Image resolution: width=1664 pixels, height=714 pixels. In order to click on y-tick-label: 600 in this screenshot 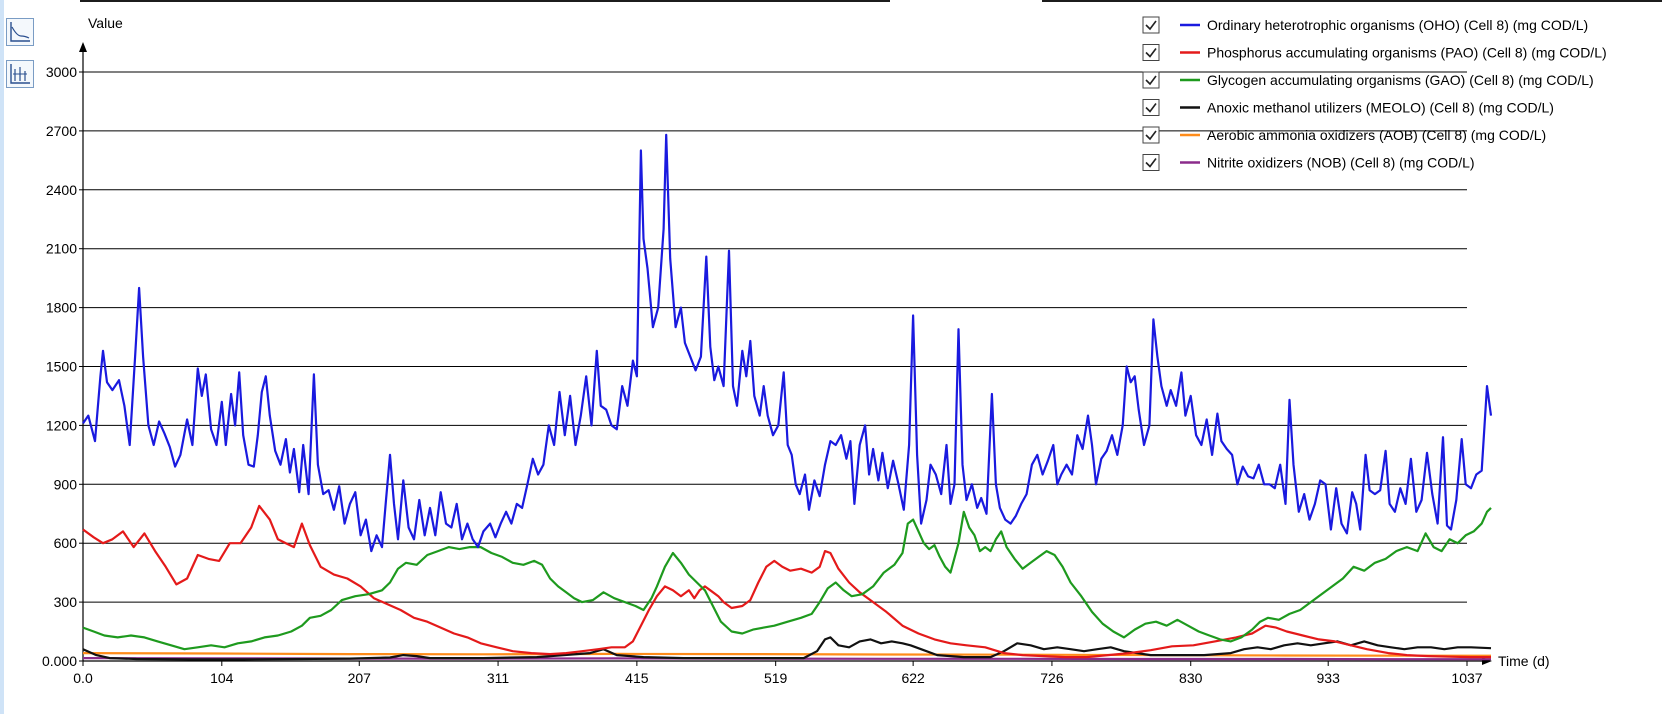, I will do `click(66, 543)`.